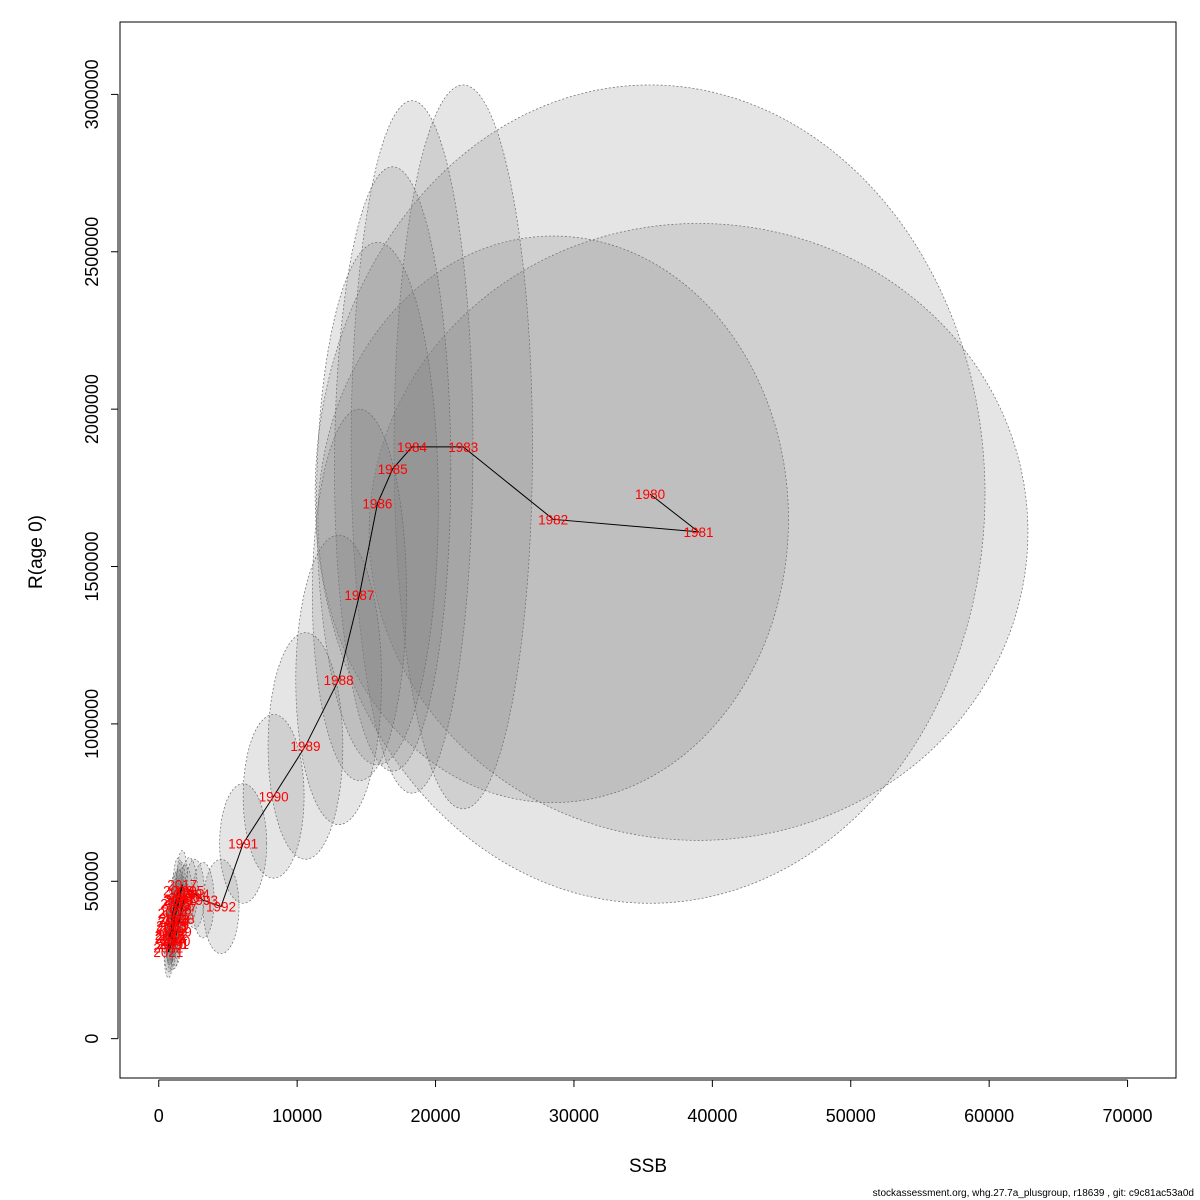  I want to click on year-label-2006: 2006, so click(178, 891).